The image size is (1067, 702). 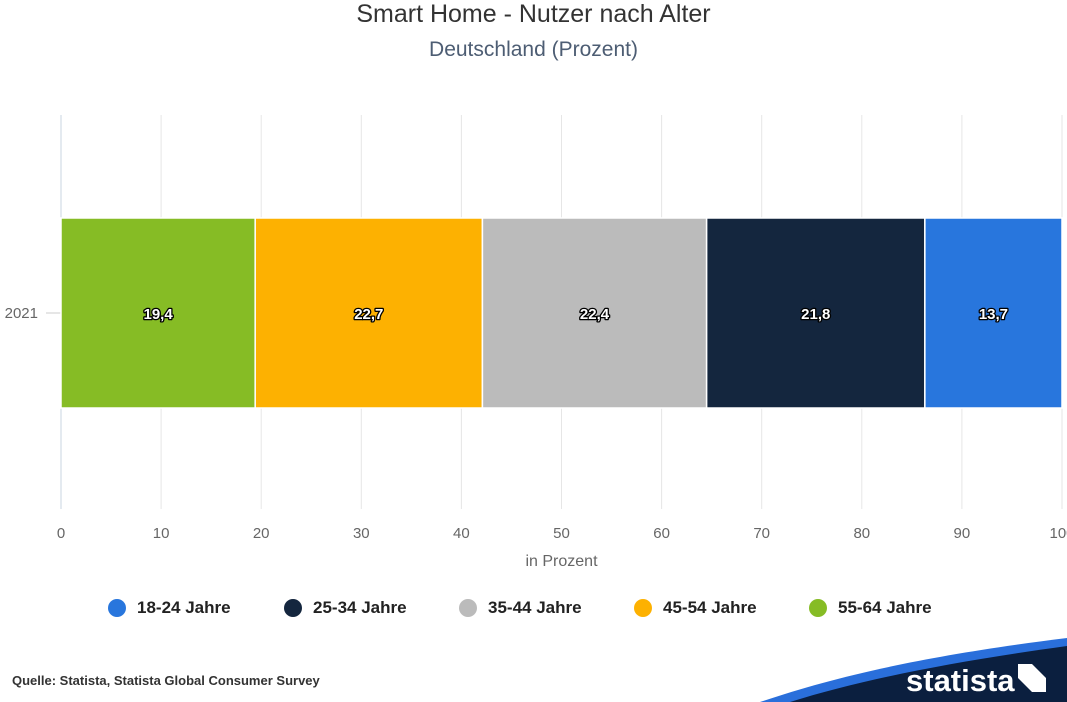 I want to click on data-label: 13,7, so click(x=993, y=314).